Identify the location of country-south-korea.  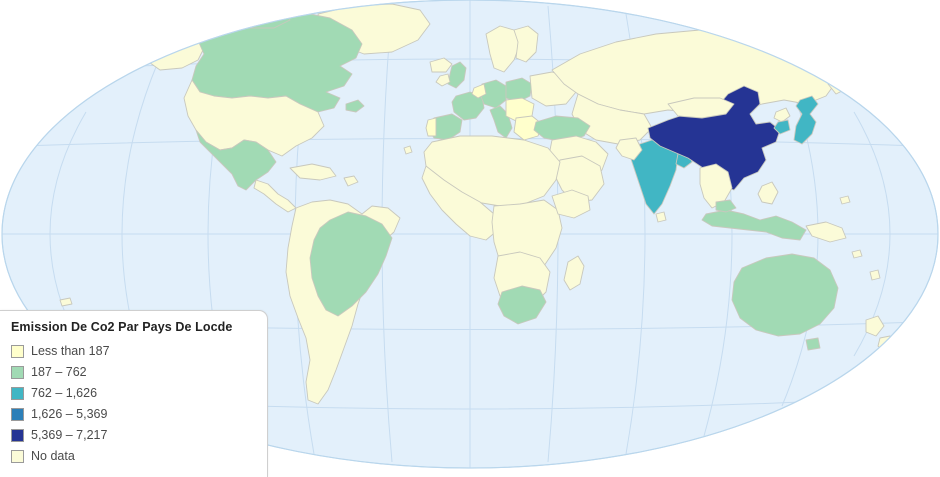
(782, 127).